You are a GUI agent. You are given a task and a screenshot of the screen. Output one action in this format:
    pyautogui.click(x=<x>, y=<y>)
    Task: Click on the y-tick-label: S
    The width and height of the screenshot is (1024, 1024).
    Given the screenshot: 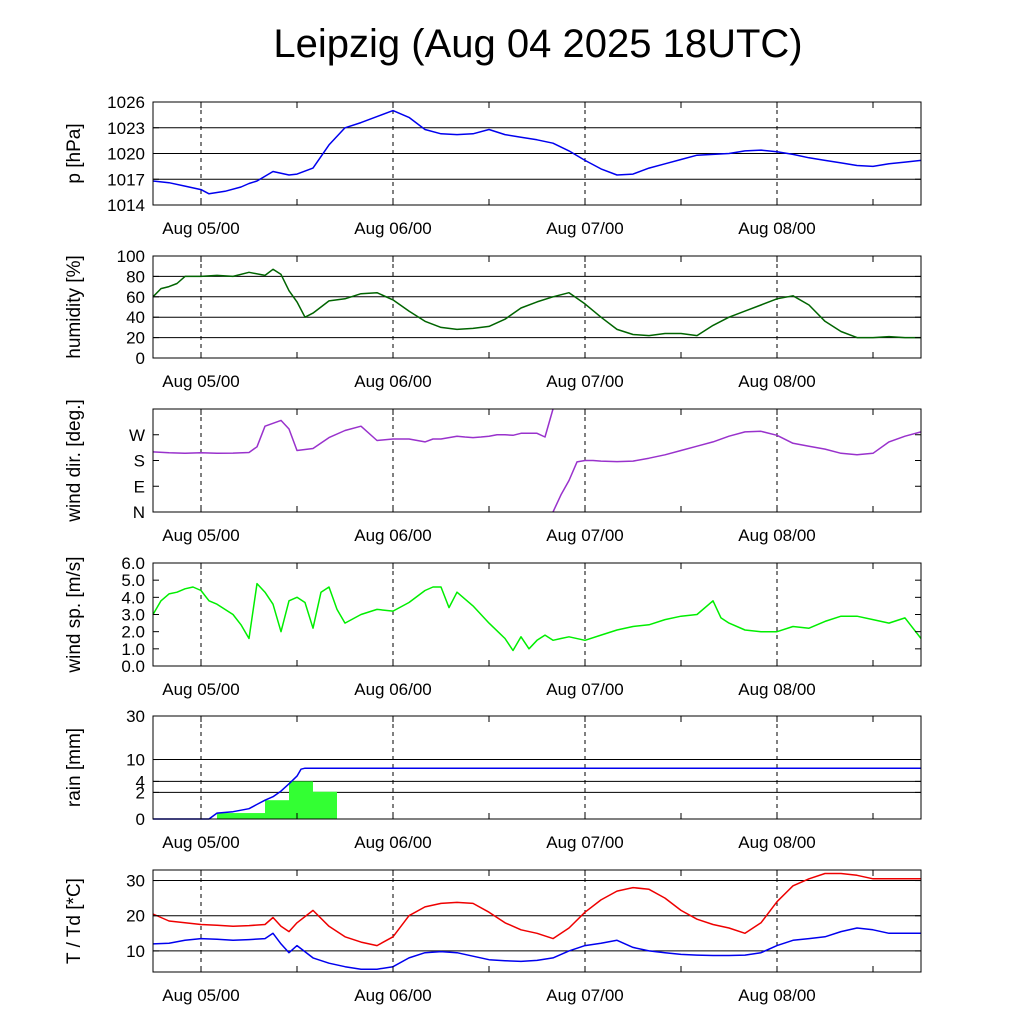 What is the action you would take?
    pyautogui.click(x=139, y=461)
    